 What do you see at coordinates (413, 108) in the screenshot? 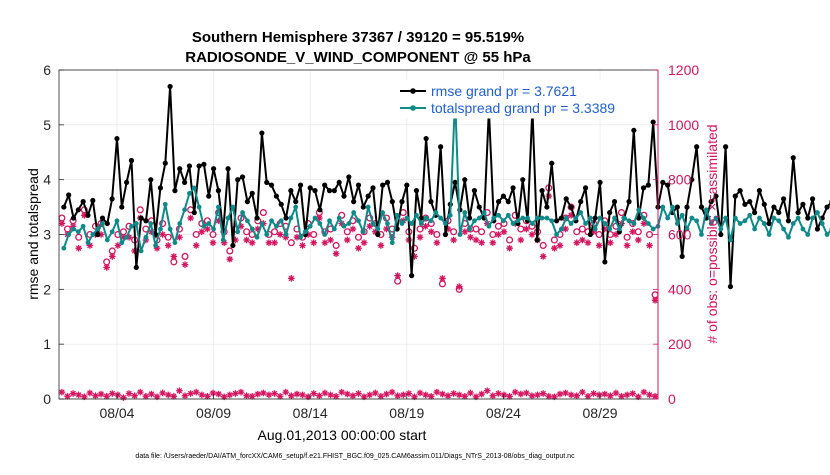
I see `legend-spread-marker` at bounding box center [413, 108].